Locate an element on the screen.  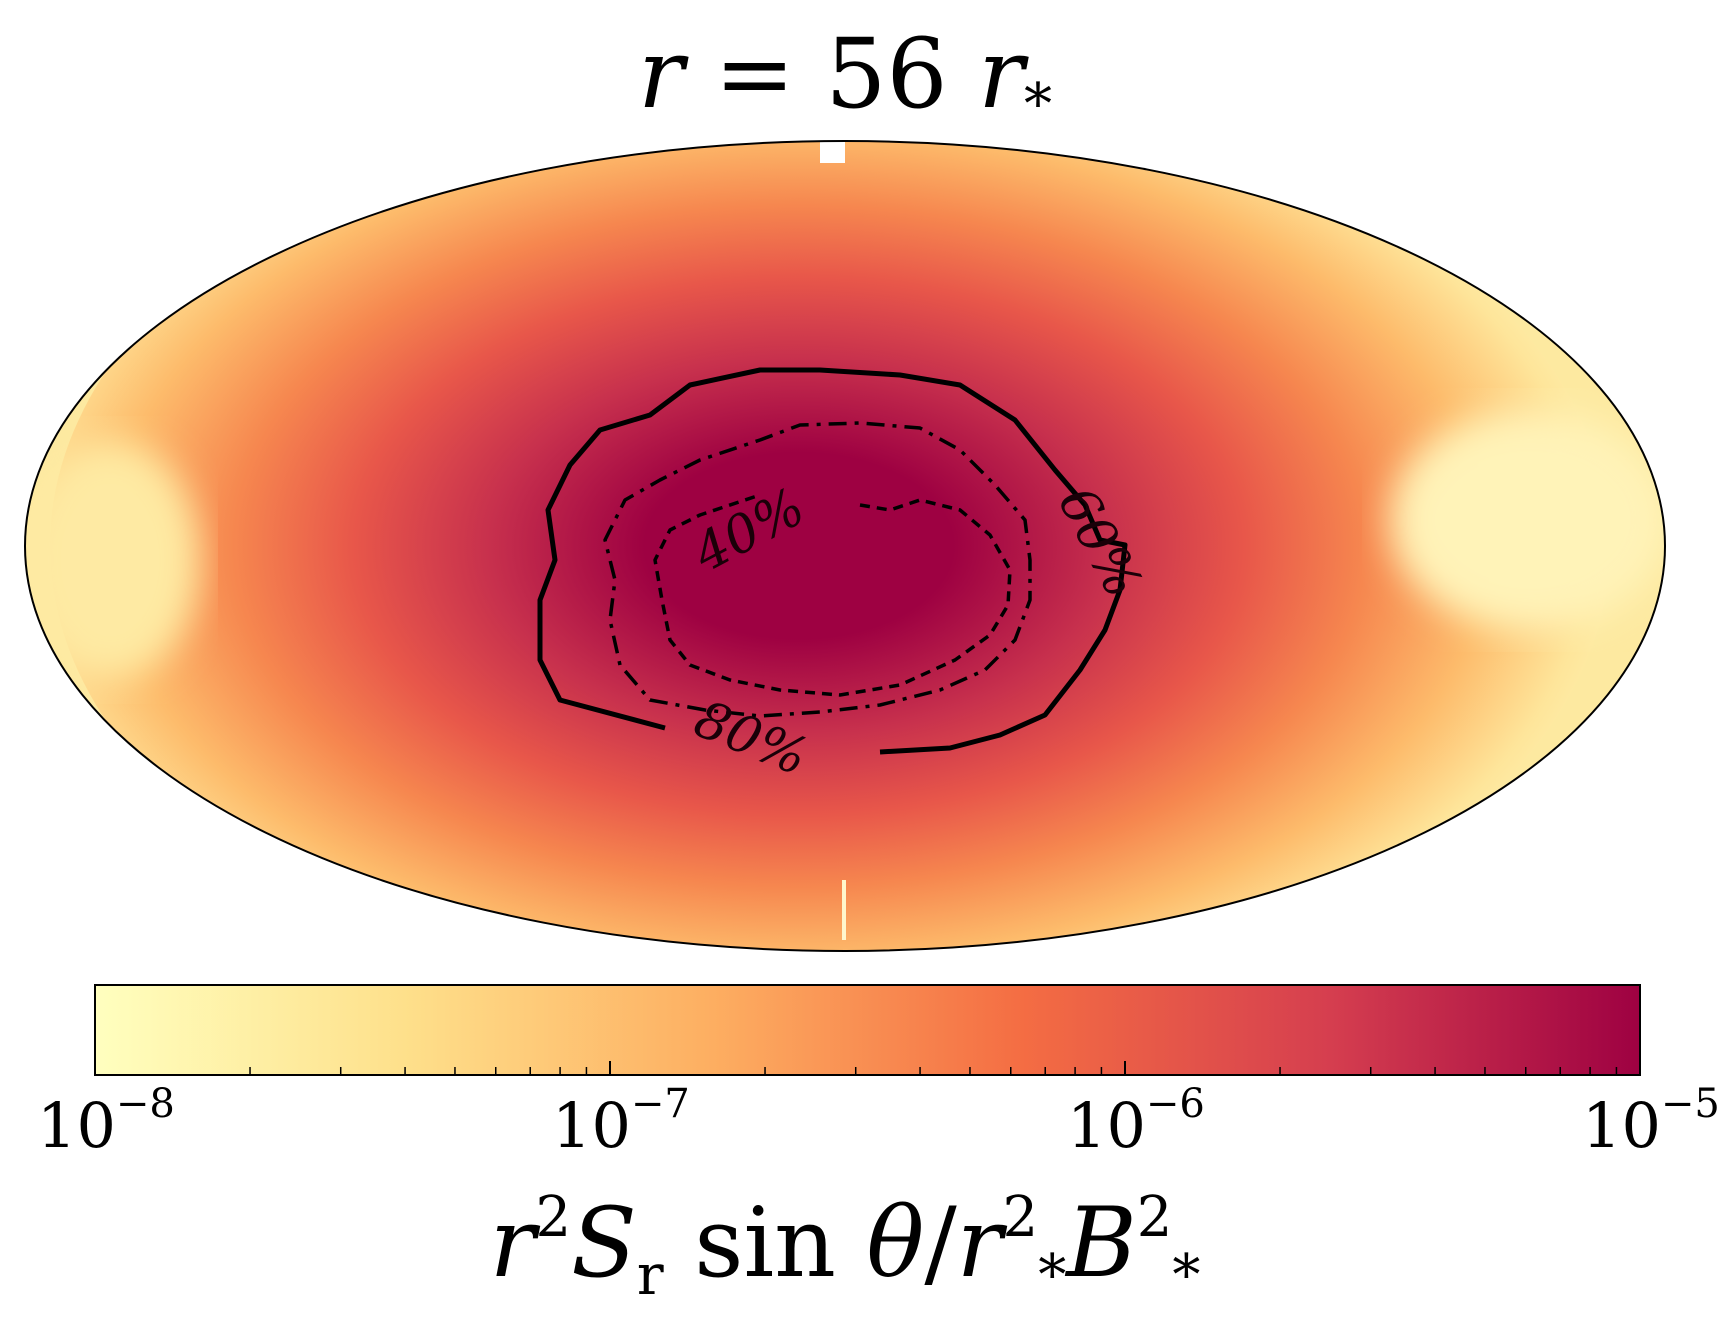
colorbar-tick-label: 10⁻⁶ is located at coordinates (1136, 1121).